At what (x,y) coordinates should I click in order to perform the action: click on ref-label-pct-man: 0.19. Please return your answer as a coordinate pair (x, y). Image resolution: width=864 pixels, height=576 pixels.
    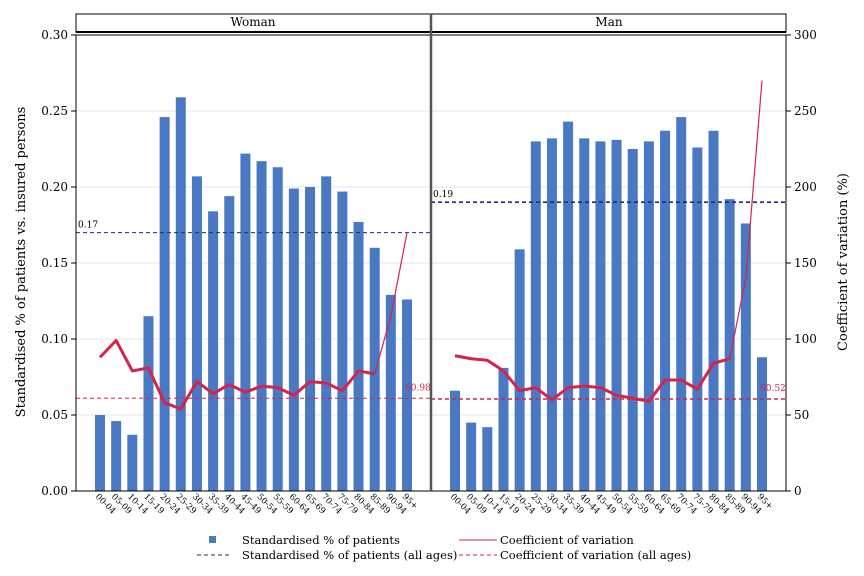
    Looking at the image, I should click on (443, 195).